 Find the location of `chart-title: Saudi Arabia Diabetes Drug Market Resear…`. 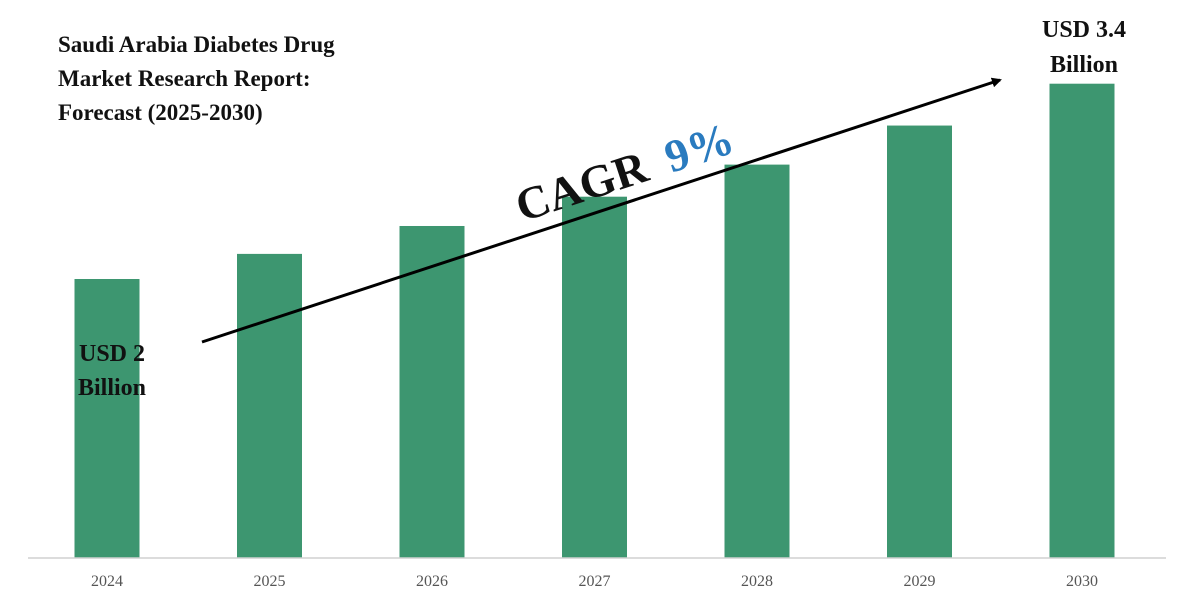

chart-title: Saudi Arabia Diabetes Drug Market Resear… is located at coordinates (196, 78).